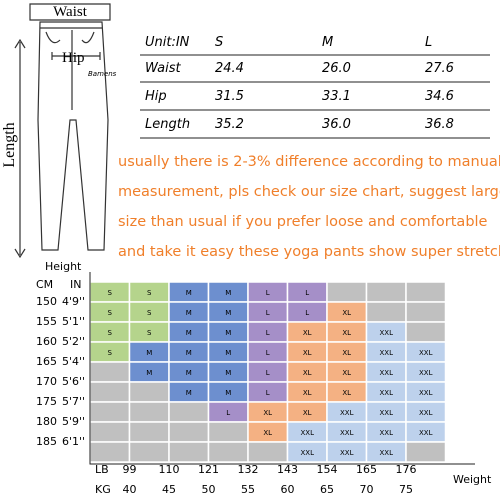 The height and width of the screenshot is (500, 500). I want to click on in-tick: 5'2'', so click(73, 341).